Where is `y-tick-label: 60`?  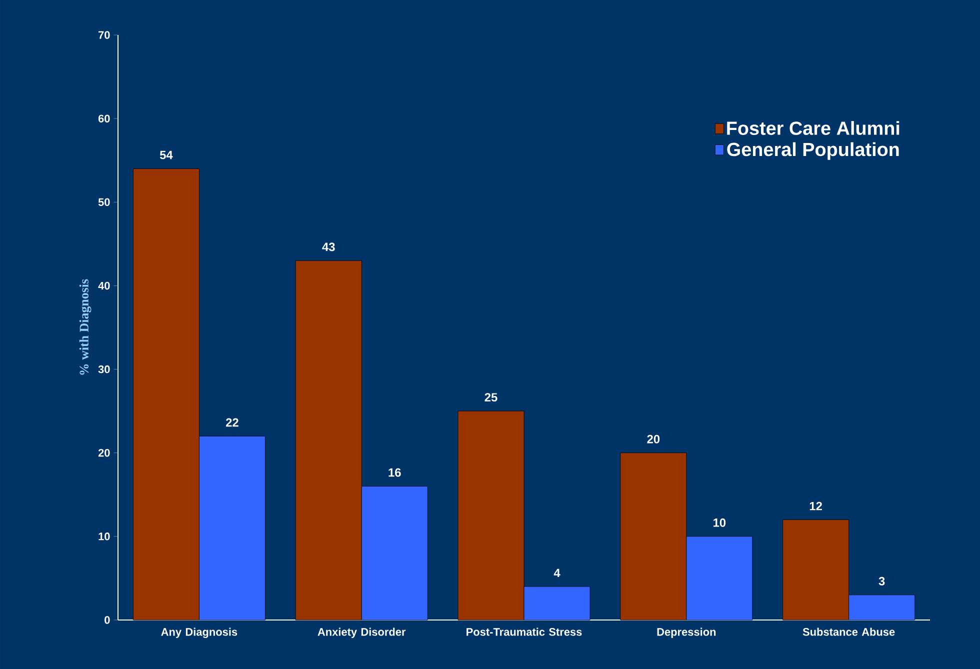 y-tick-label: 60 is located at coordinates (104, 118).